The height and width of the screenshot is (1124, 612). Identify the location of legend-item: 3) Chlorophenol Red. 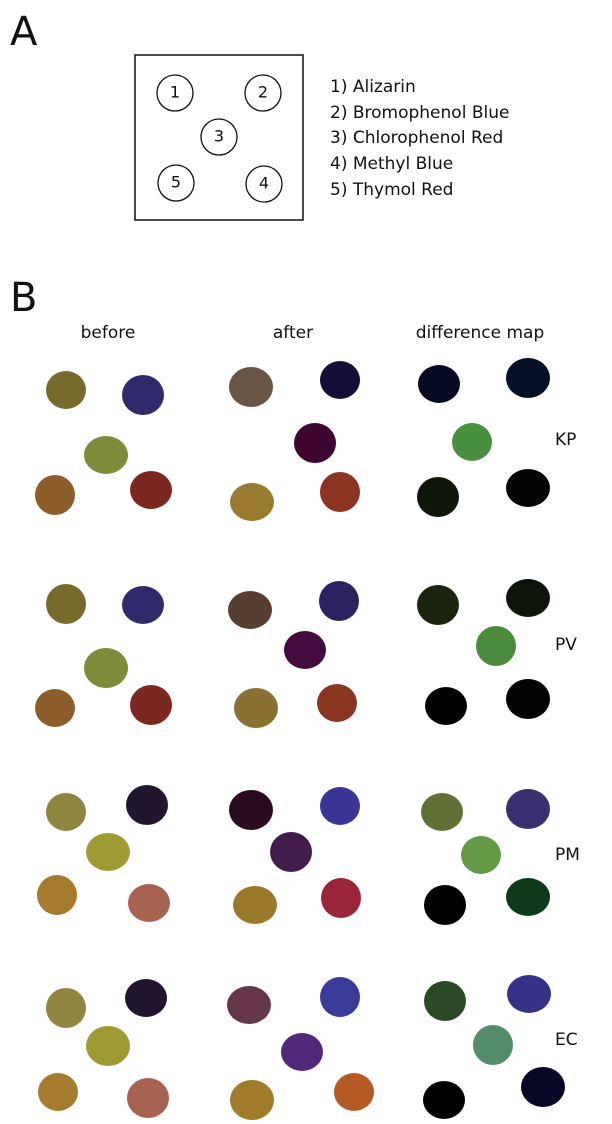
(416, 138).